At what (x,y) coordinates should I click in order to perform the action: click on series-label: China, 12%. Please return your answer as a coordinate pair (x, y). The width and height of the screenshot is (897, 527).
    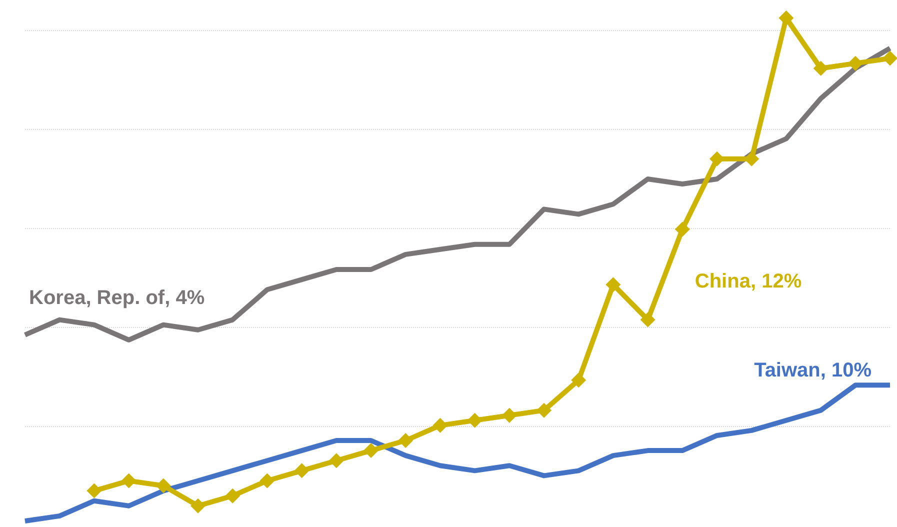
    Looking at the image, I should click on (748, 281).